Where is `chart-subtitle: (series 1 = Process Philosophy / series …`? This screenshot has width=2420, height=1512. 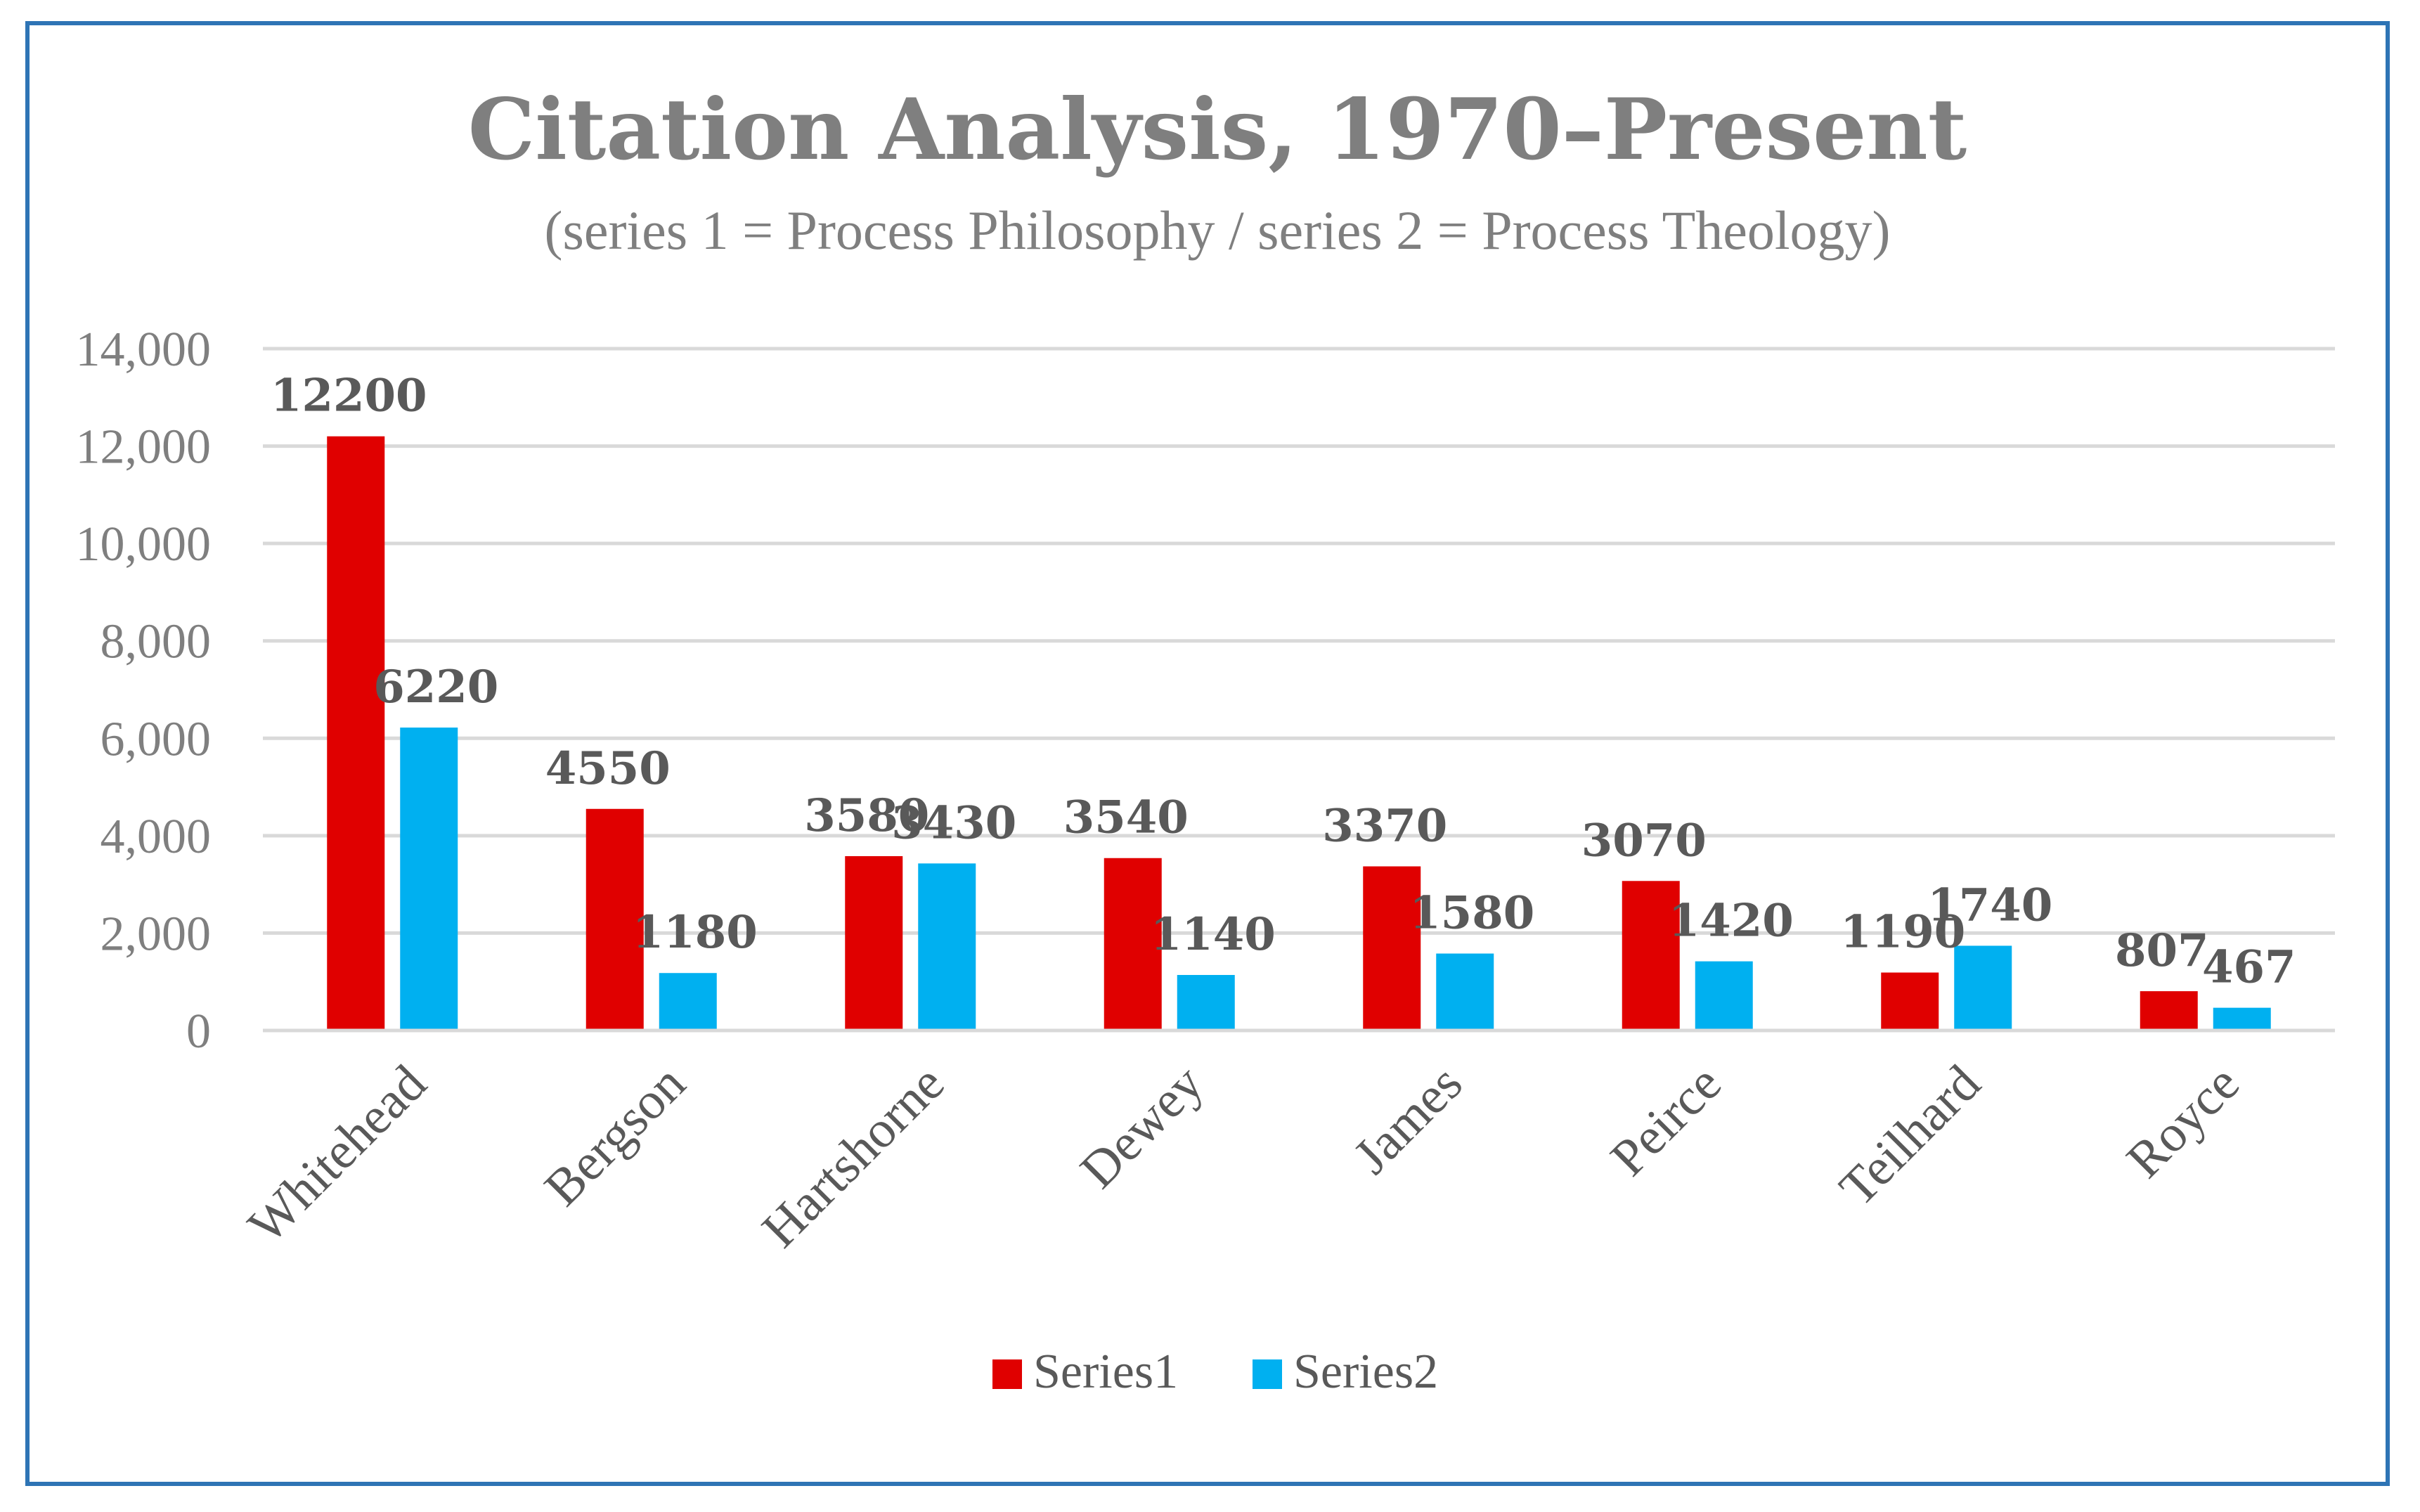
chart-subtitle: (series 1 = Process Philosophy / series … is located at coordinates (1218, 230).